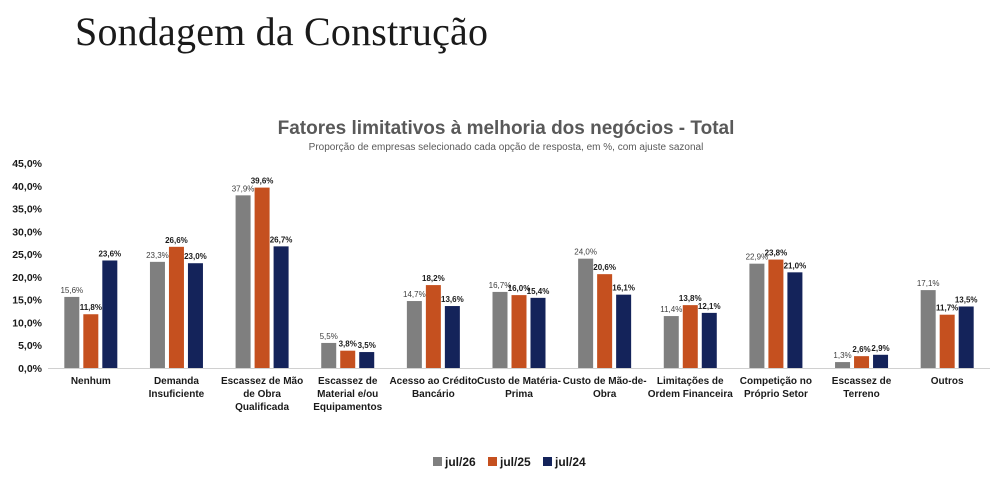  I want to click on category-label-line: Custo de Matéria-, so click(519, 381).